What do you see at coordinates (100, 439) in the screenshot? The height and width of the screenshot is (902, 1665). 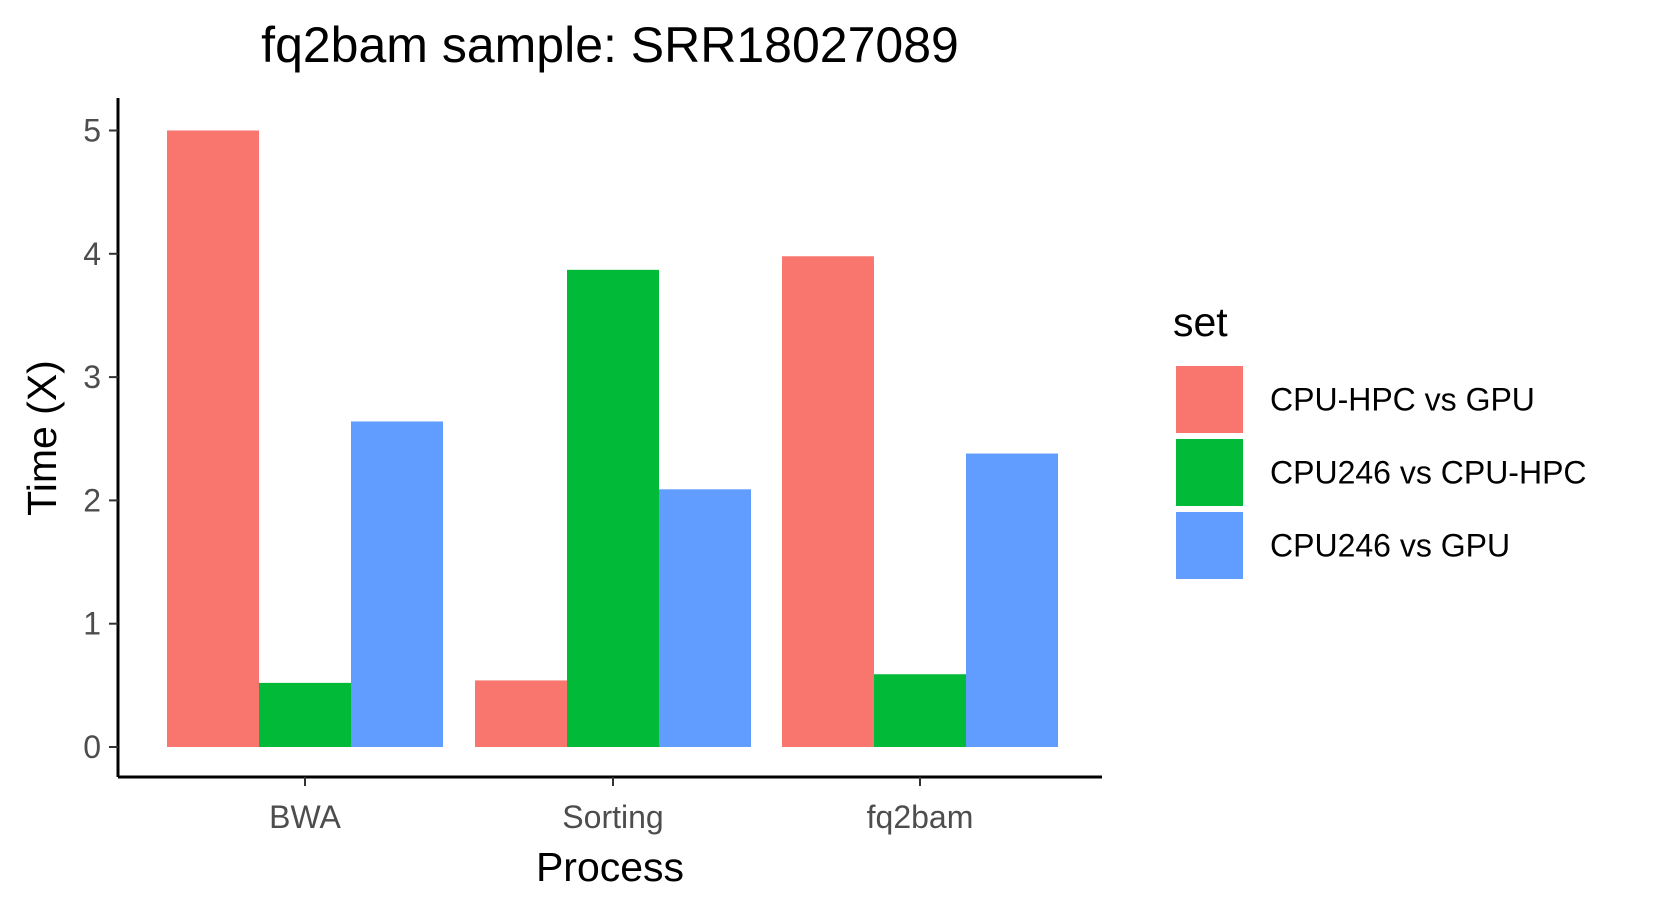 I see `y-ticks-group: 0 1 2 3 4 5` at bounding box center [100, 439].